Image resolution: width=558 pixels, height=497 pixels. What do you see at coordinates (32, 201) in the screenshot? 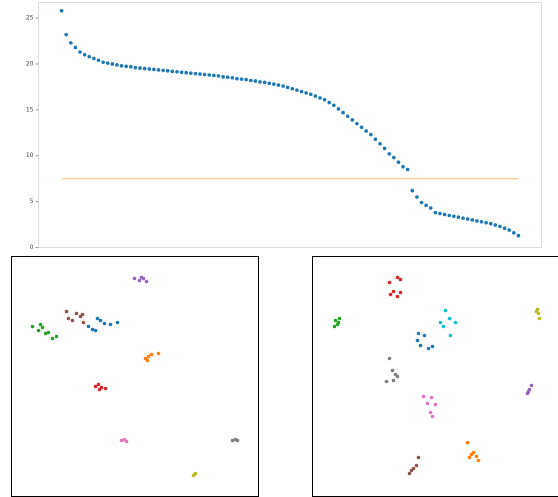
I see `y-tick-label: 5` at bounding box center [32, 201].